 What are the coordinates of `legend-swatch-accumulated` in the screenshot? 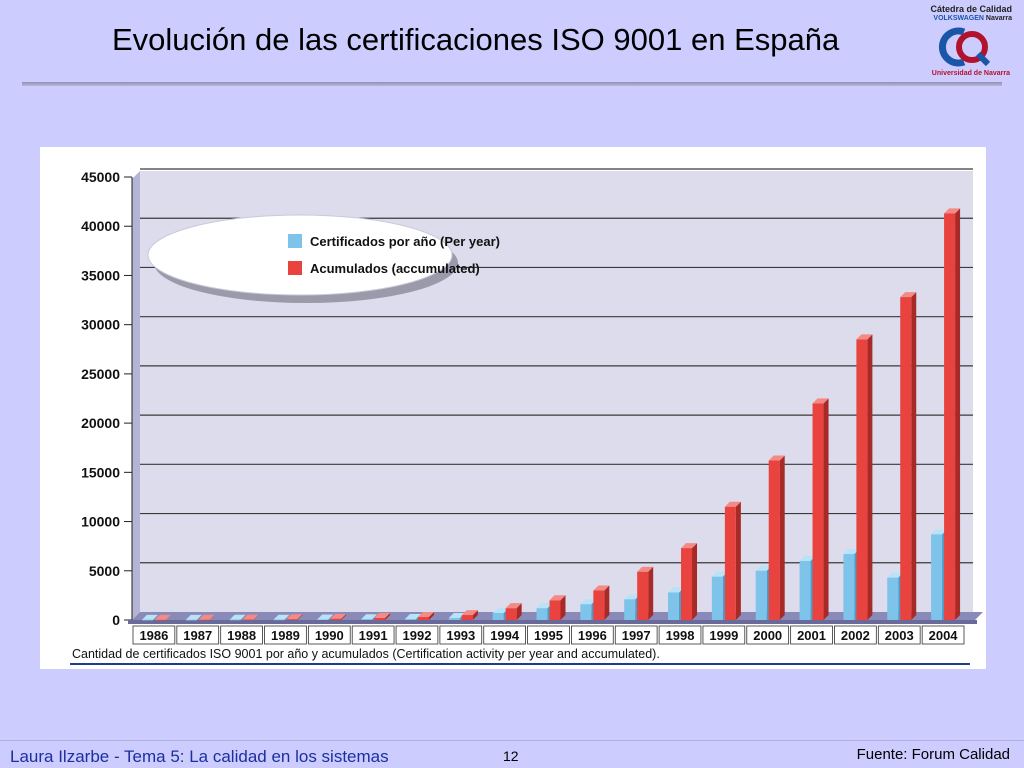 It's located at (295, 268).